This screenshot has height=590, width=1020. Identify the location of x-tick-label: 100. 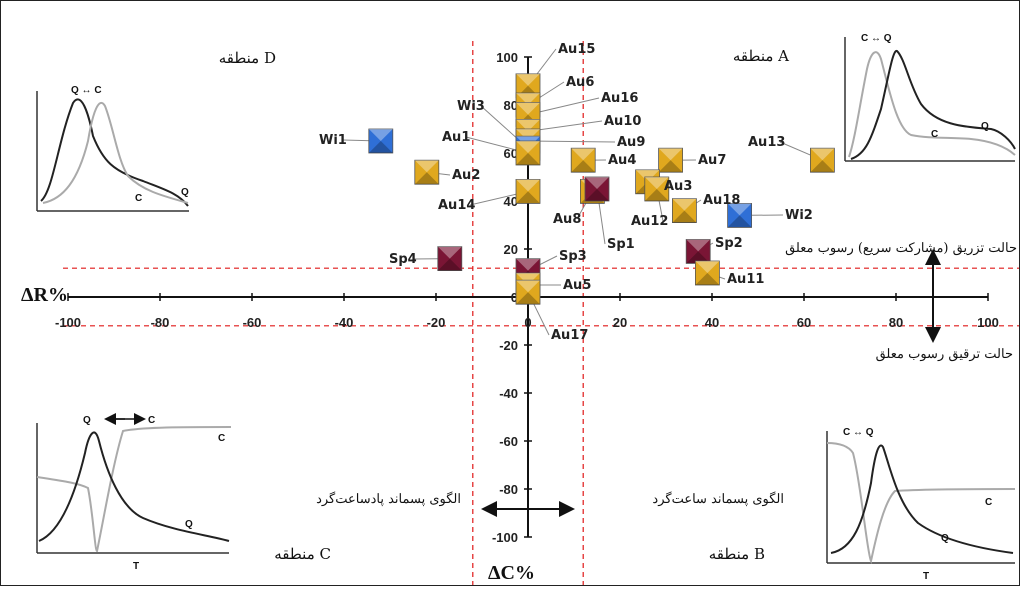
(988, 322).